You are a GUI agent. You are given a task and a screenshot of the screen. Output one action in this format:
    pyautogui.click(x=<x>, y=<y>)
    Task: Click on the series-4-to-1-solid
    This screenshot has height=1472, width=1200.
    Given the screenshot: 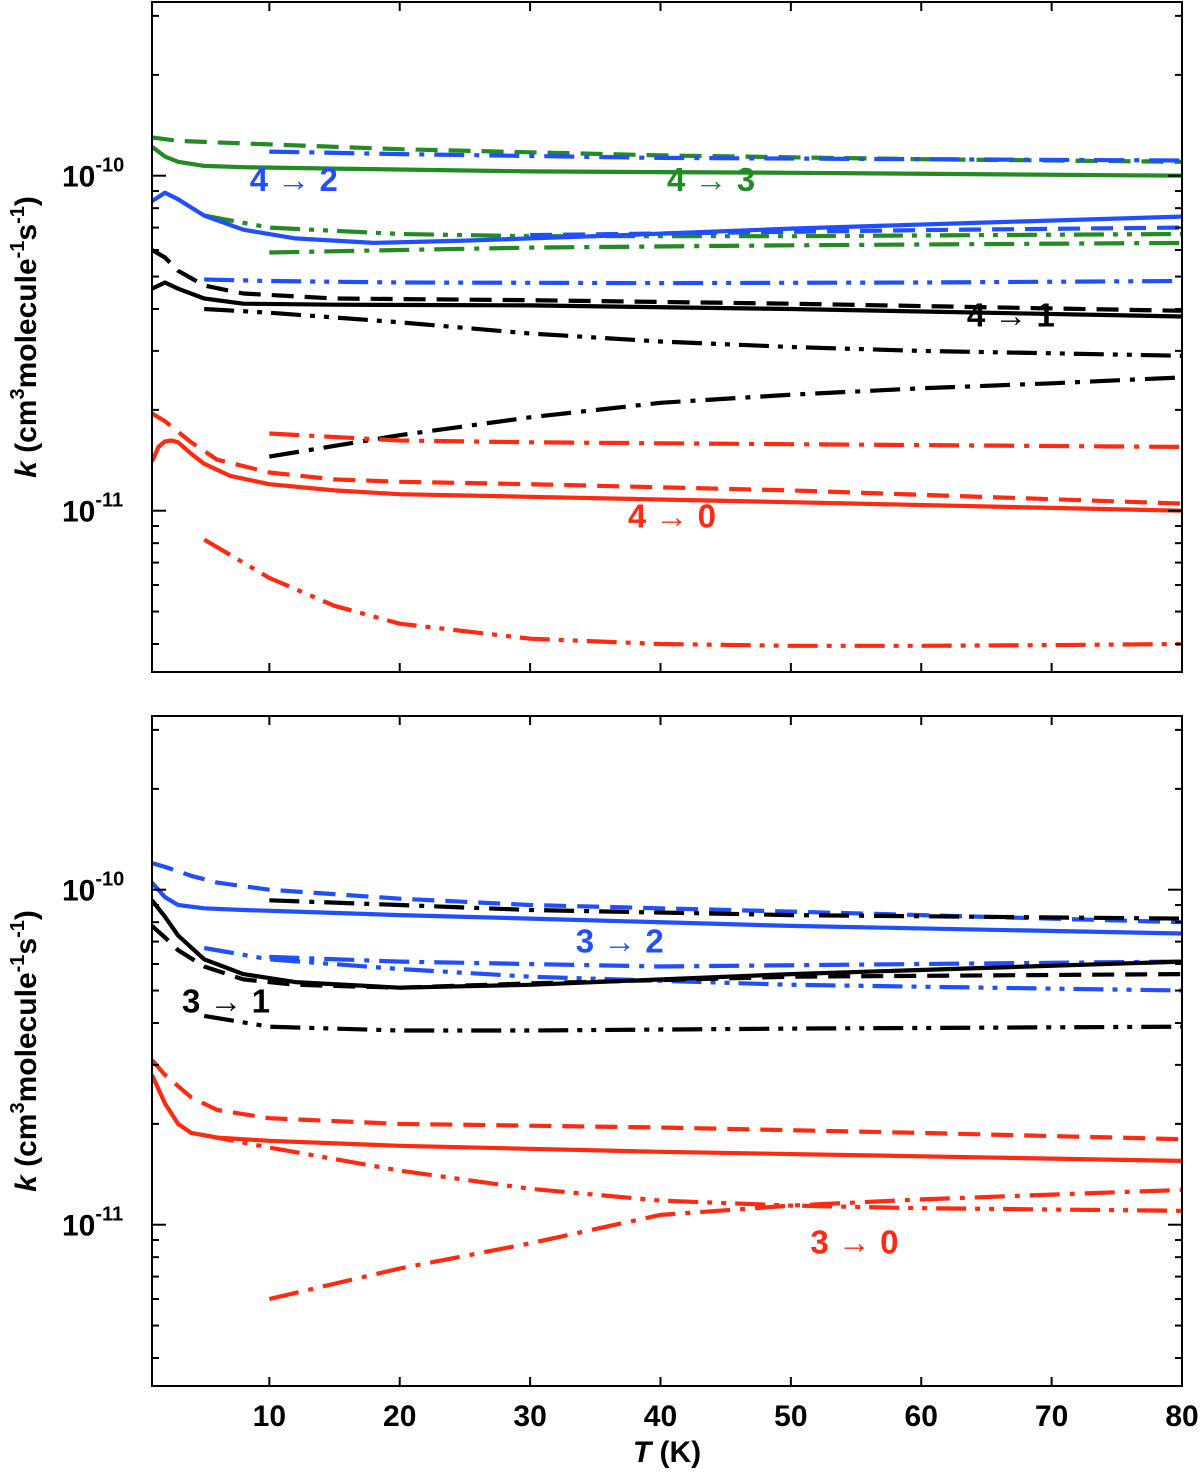 What is the action you would take?
    pyautogui.click(x=667, y=299)
    